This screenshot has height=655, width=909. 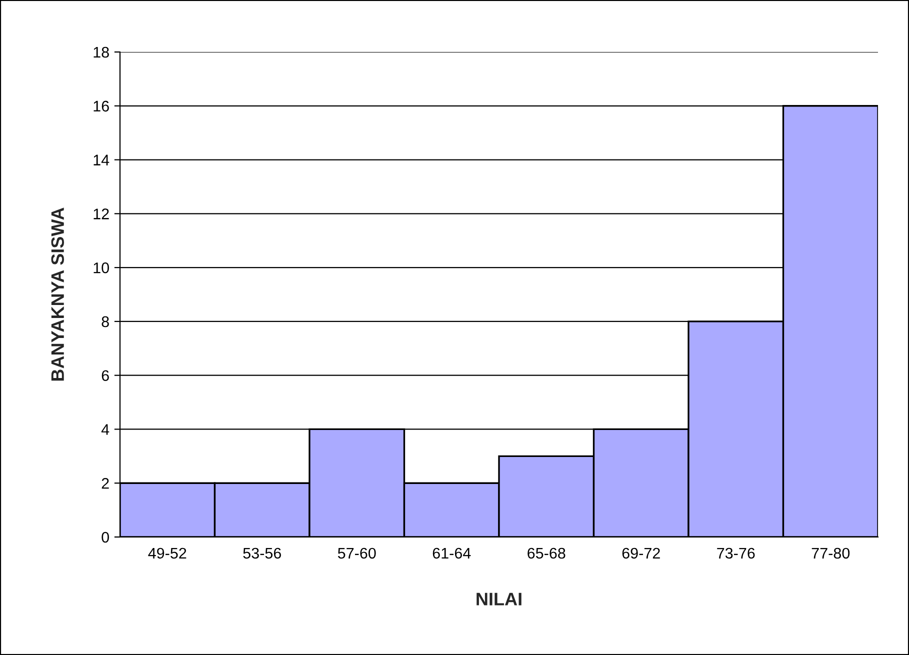 I want to click on y-tick-label: 16, so click(x=101, y=106).